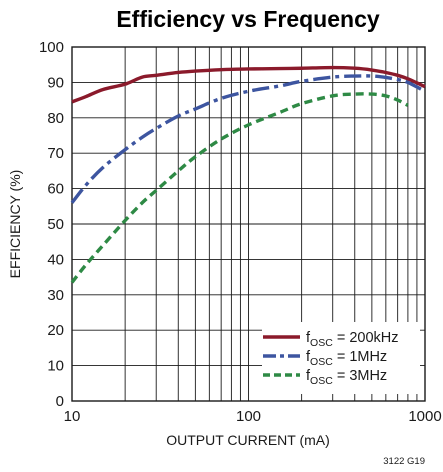  What do you see at coordinates (15, 224) in the screenshot?
I see `y-axis-label: EFFICIENCY (%)` at bounding box center [15, 224].